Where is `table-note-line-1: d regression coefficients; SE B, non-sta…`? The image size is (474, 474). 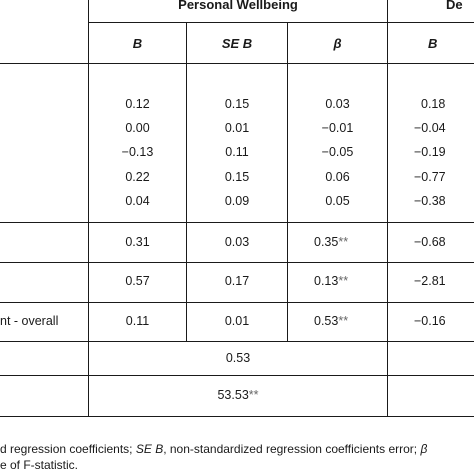
table-note-line-1: d regression coefficients; SE B, non-sta… is located at coordinates (213, 449).